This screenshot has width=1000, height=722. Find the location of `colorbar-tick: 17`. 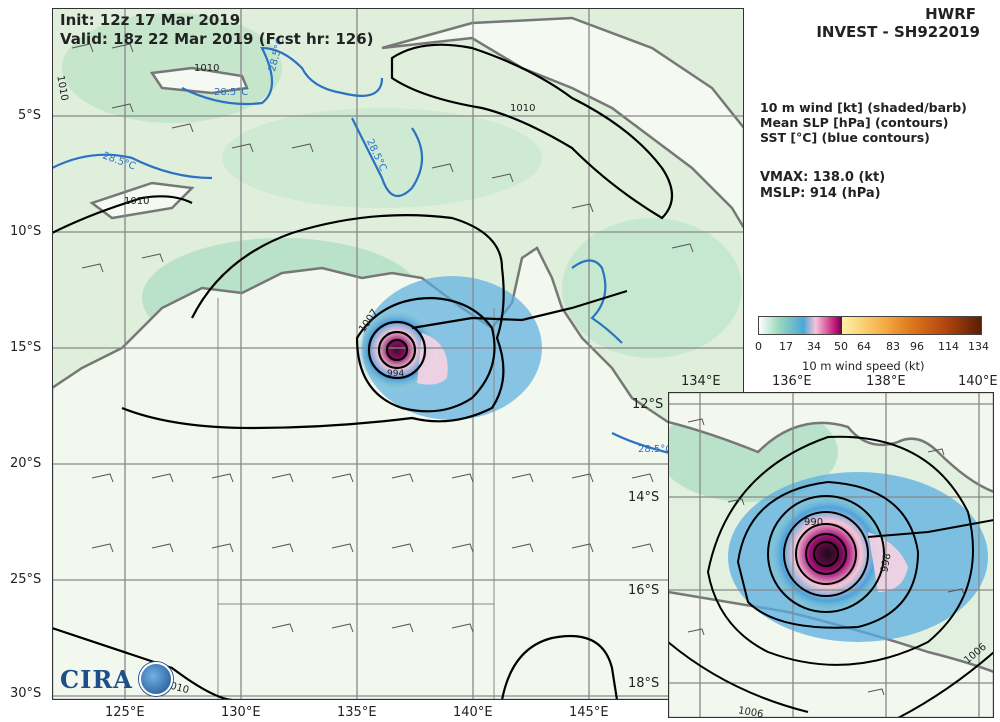

colorbar-tick: 17 is located at coordinates (786, 346).